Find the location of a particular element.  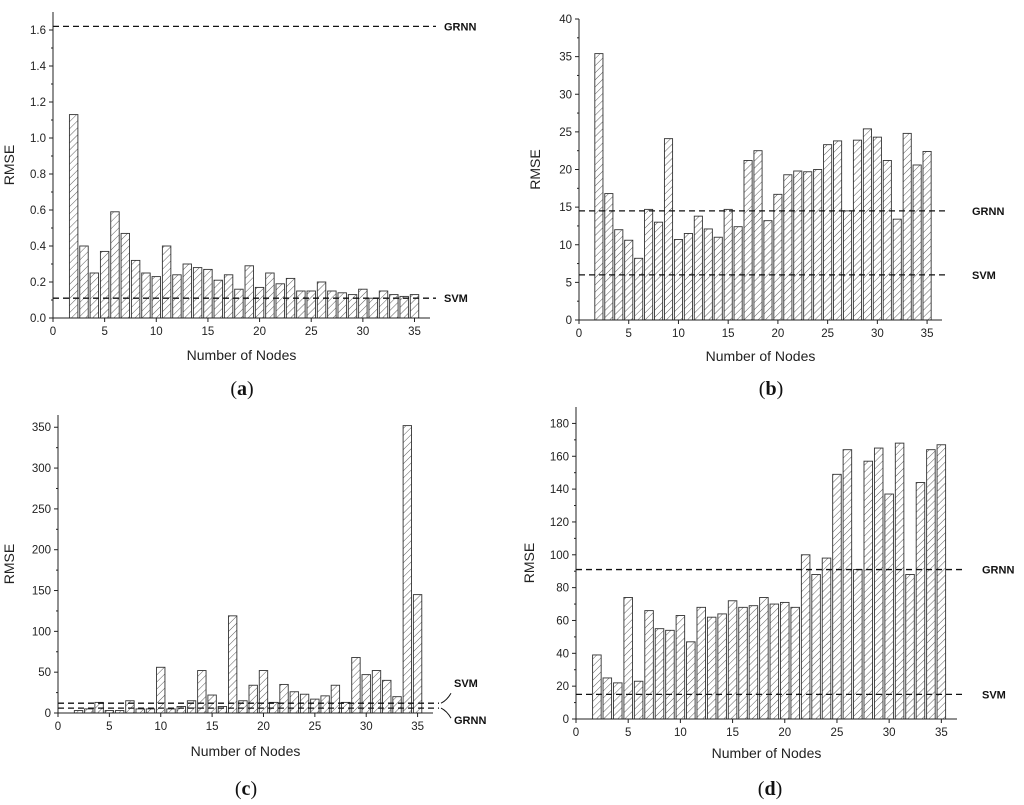

x-tick-label-a: 15 is located at coordinates (208, 332).